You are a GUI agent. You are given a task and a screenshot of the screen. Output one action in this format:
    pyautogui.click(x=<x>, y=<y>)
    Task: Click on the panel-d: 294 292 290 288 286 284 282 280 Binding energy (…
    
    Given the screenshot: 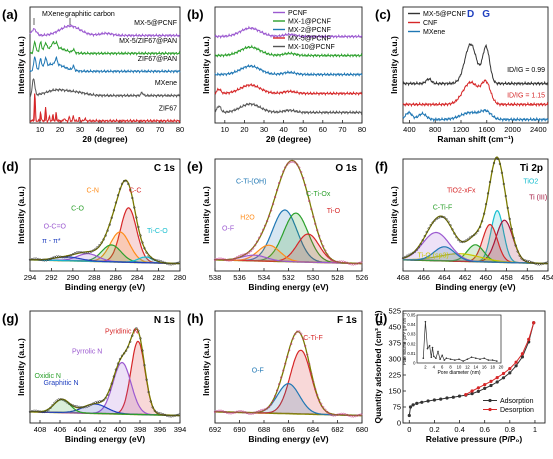 What is the action you would take?
    pyautogui.click(x=94, y=225)
    